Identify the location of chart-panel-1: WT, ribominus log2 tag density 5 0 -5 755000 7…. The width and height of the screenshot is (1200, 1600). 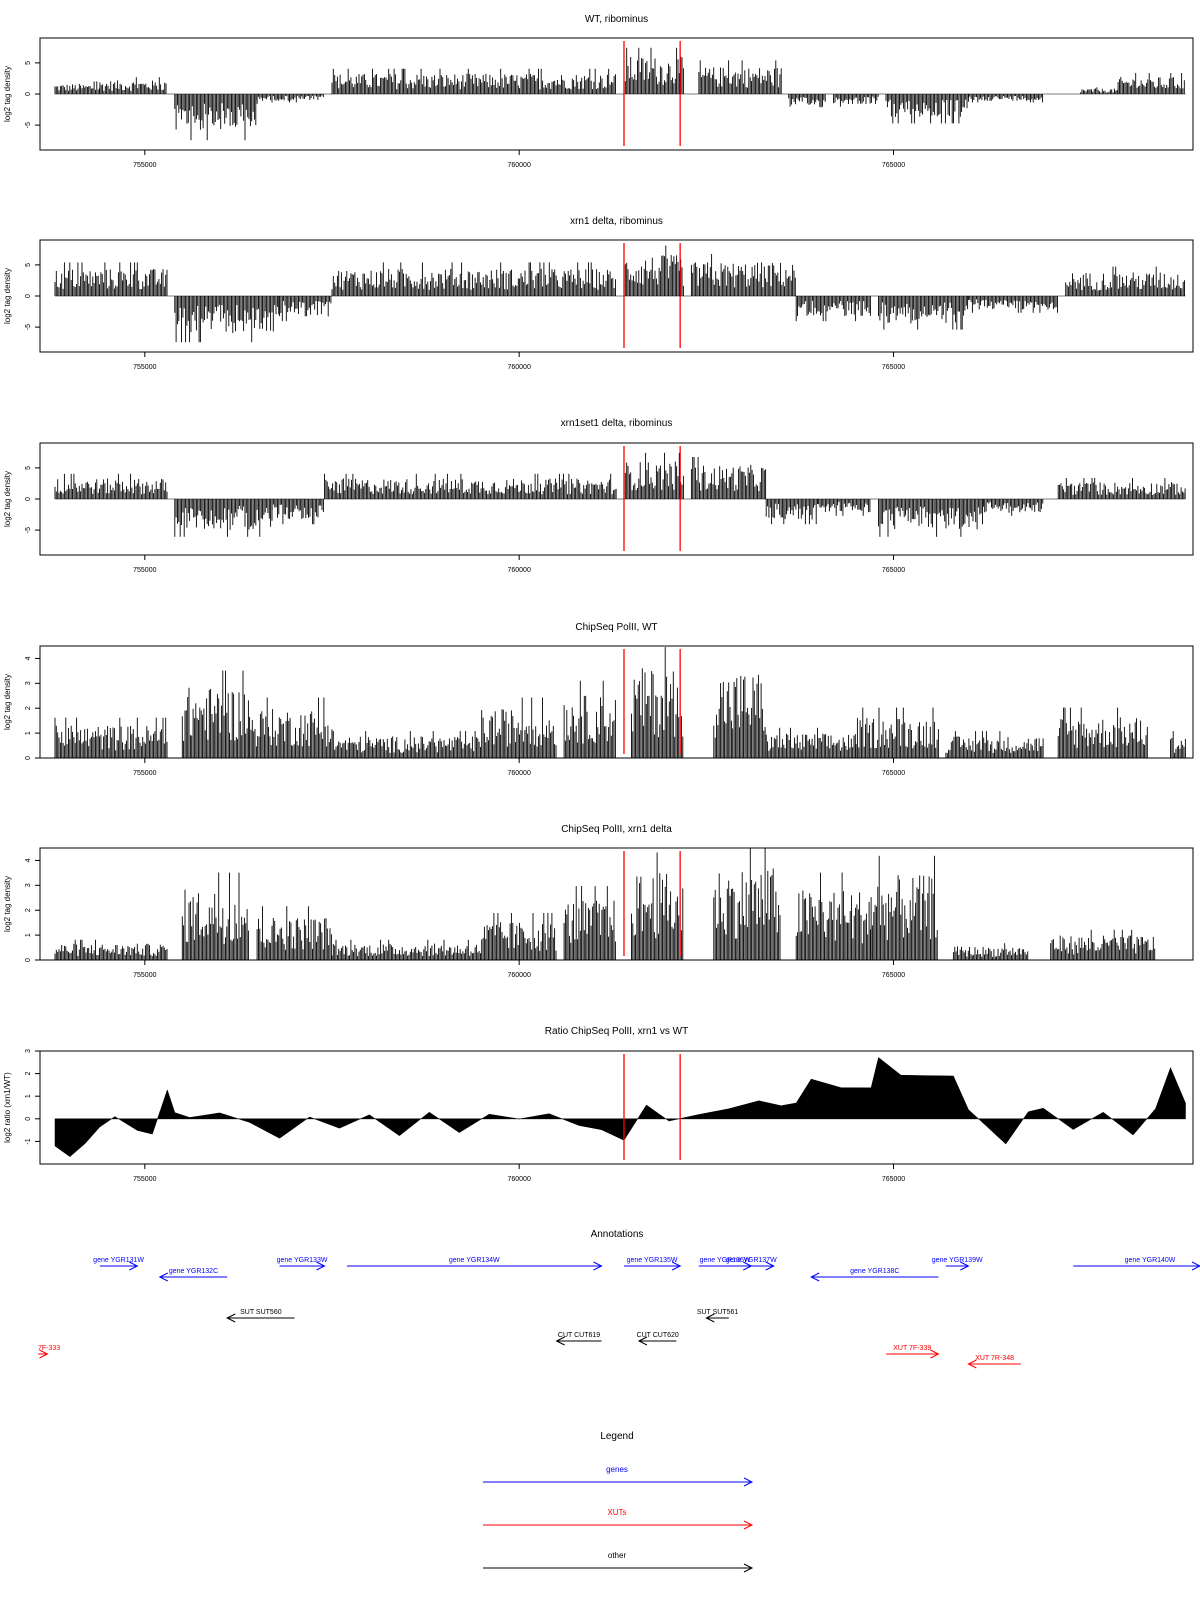
(598, 91).